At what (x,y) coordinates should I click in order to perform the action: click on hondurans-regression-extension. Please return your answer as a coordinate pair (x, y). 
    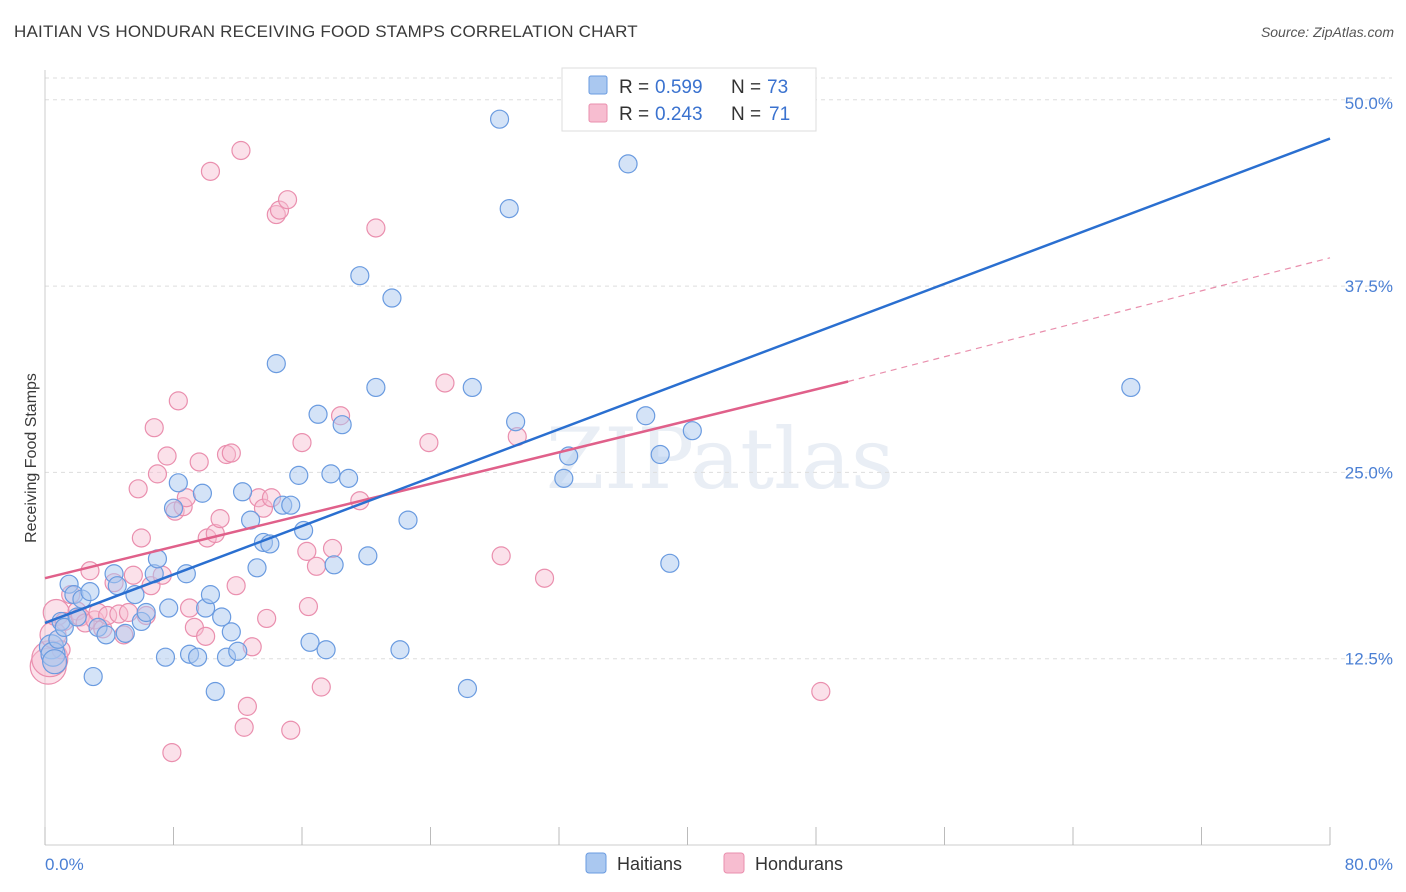
    Looking at the image, I should click on (1089, 320).